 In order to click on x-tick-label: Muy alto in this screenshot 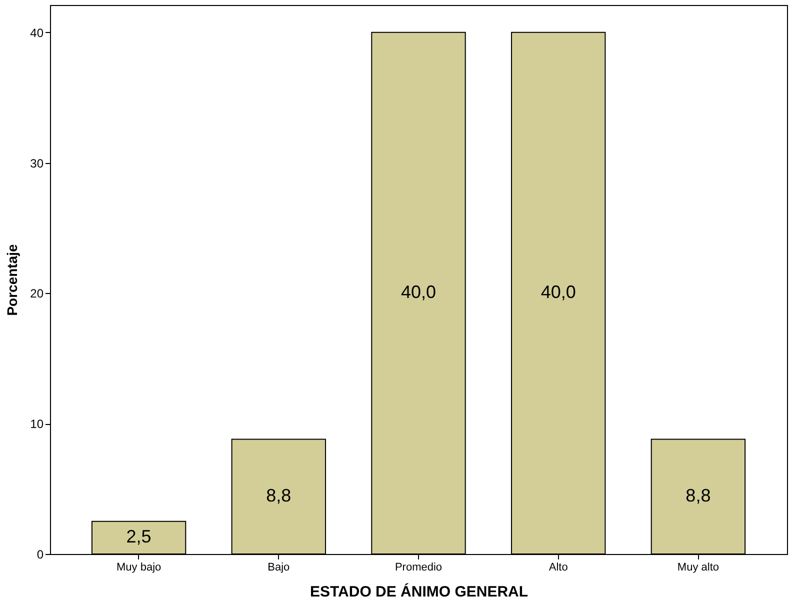, I will do `click(698, 568)`.